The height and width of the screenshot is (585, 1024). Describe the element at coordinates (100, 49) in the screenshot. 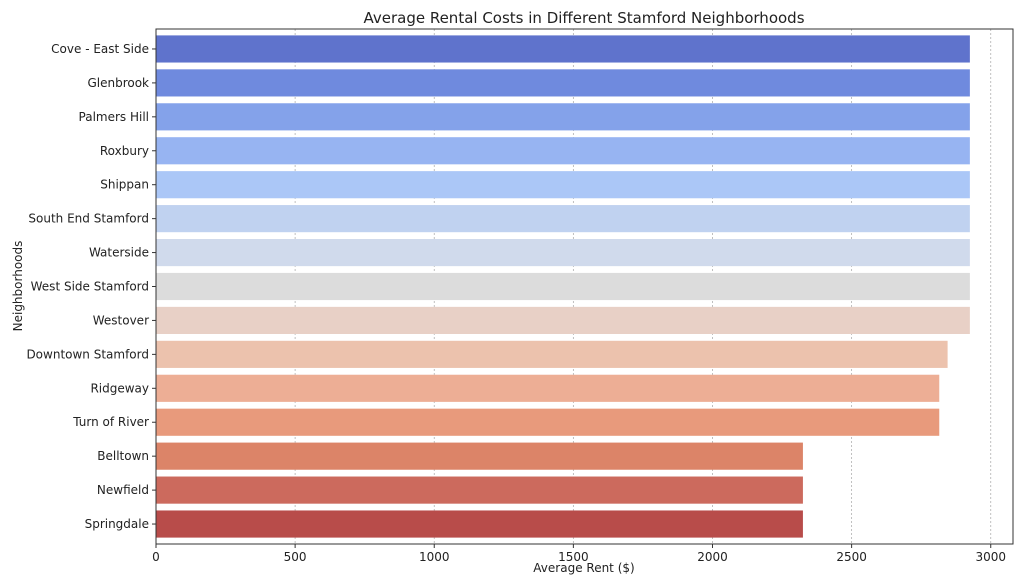

I see `y-tick-label: Cove - East Side` at that location.